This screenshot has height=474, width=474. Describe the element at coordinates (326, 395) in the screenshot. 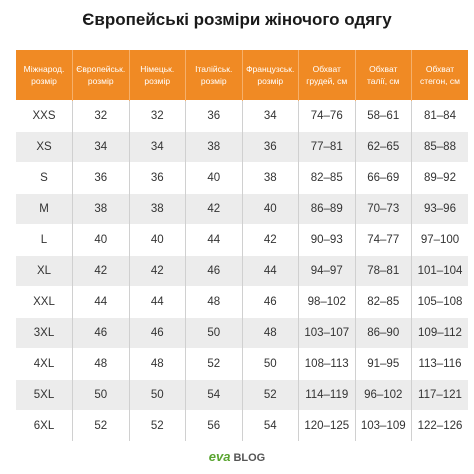

I see `table-cell: 114–119` at that location.